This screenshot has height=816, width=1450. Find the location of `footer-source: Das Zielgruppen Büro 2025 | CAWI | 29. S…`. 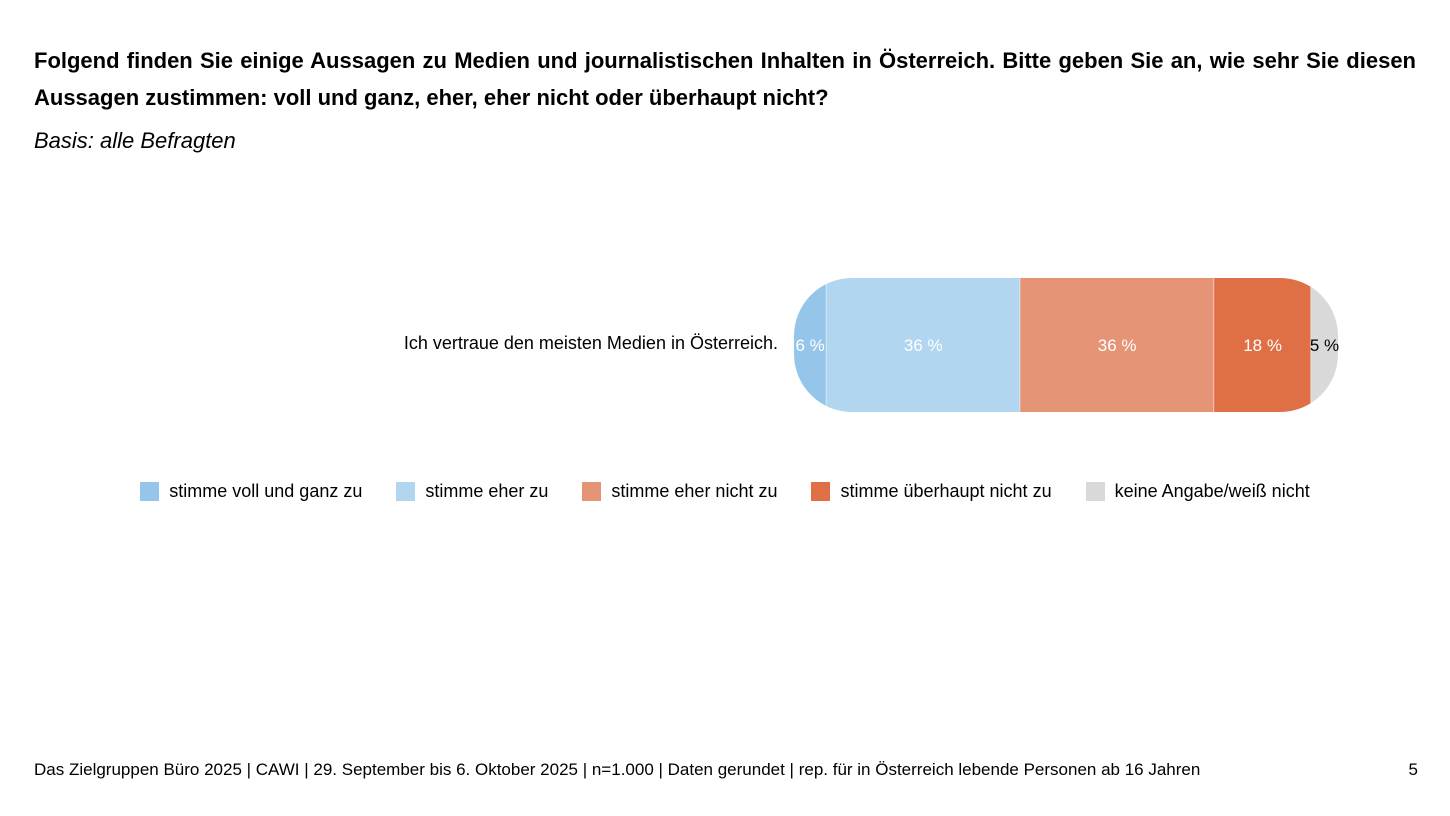

footer-source: Das Zielgruppen Büro 2025 | CAWI | 29. S… is located at coordinates (617, 769).